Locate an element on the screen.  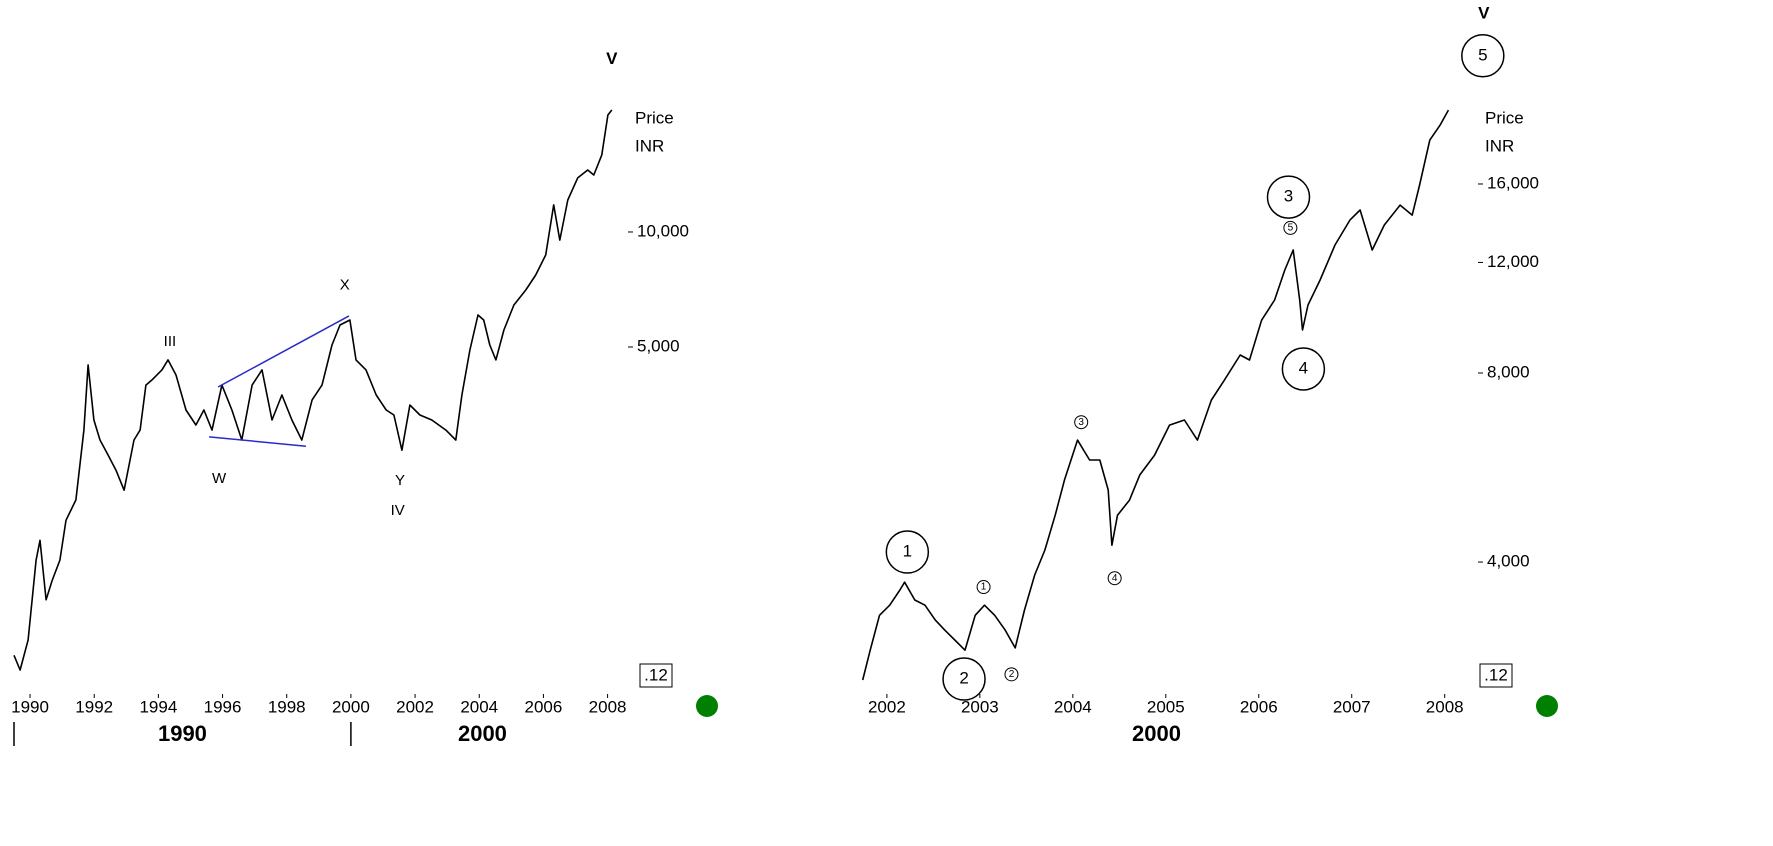
x-tick-label: 2007 is located at coordinates (1352, 706).